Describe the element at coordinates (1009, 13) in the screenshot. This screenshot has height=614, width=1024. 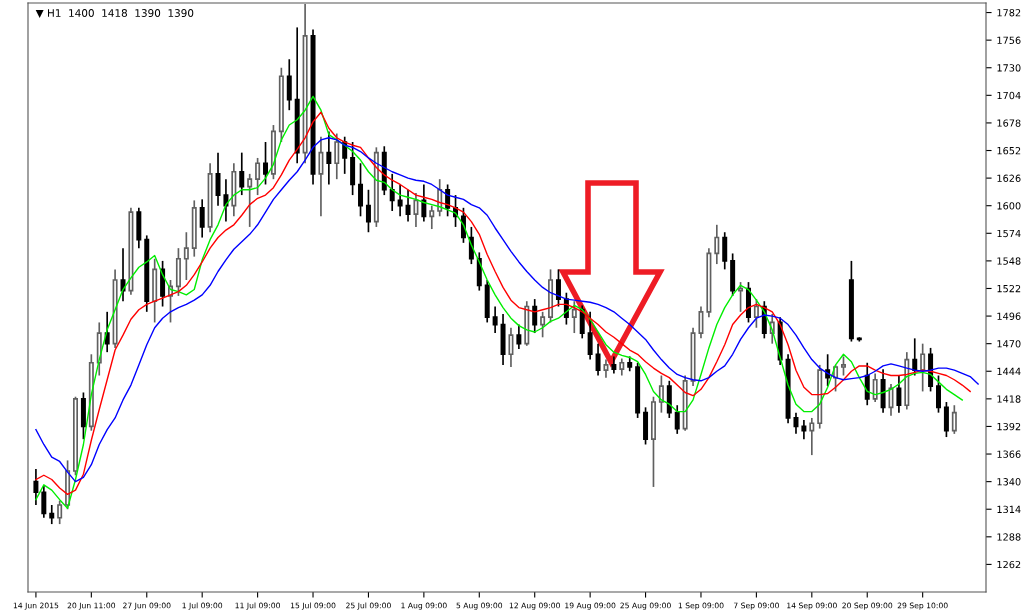
I see `y-tick-label: 1782` at that location.